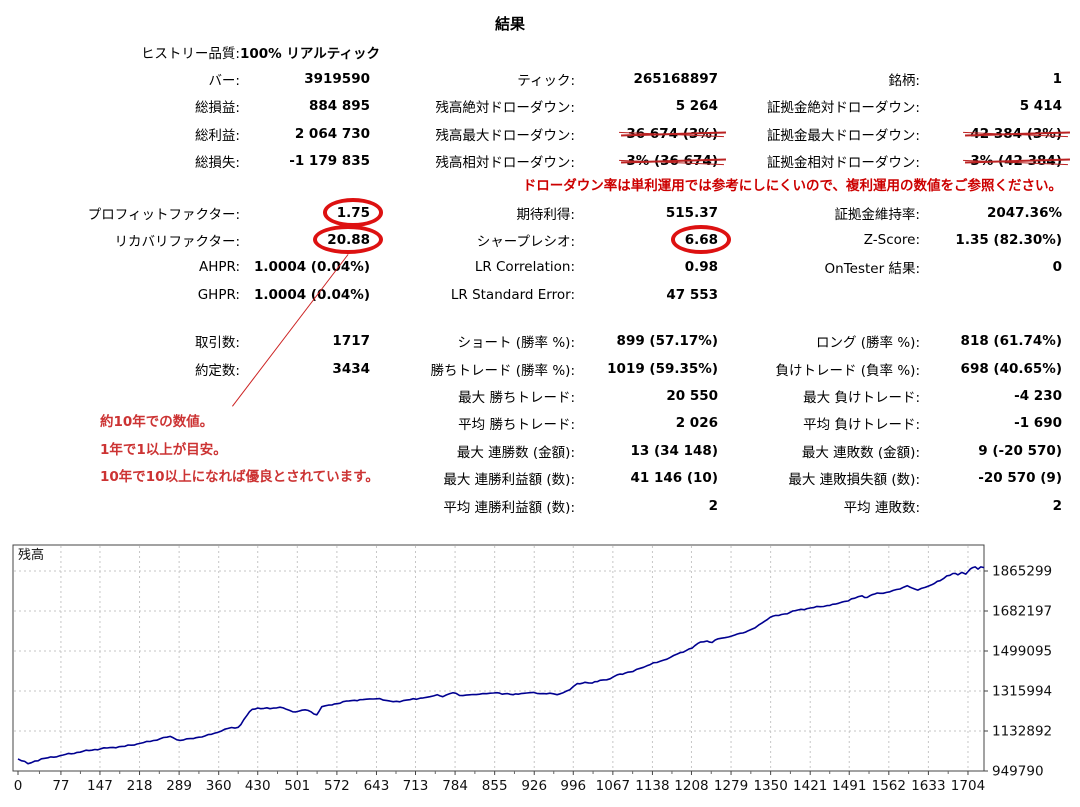 The height and width of the screenshot is (807, 1080). What do you see at coordinates (224, 81) in the screenshot?
I see `stat-label: バー:` at bounding box center [224, 81].